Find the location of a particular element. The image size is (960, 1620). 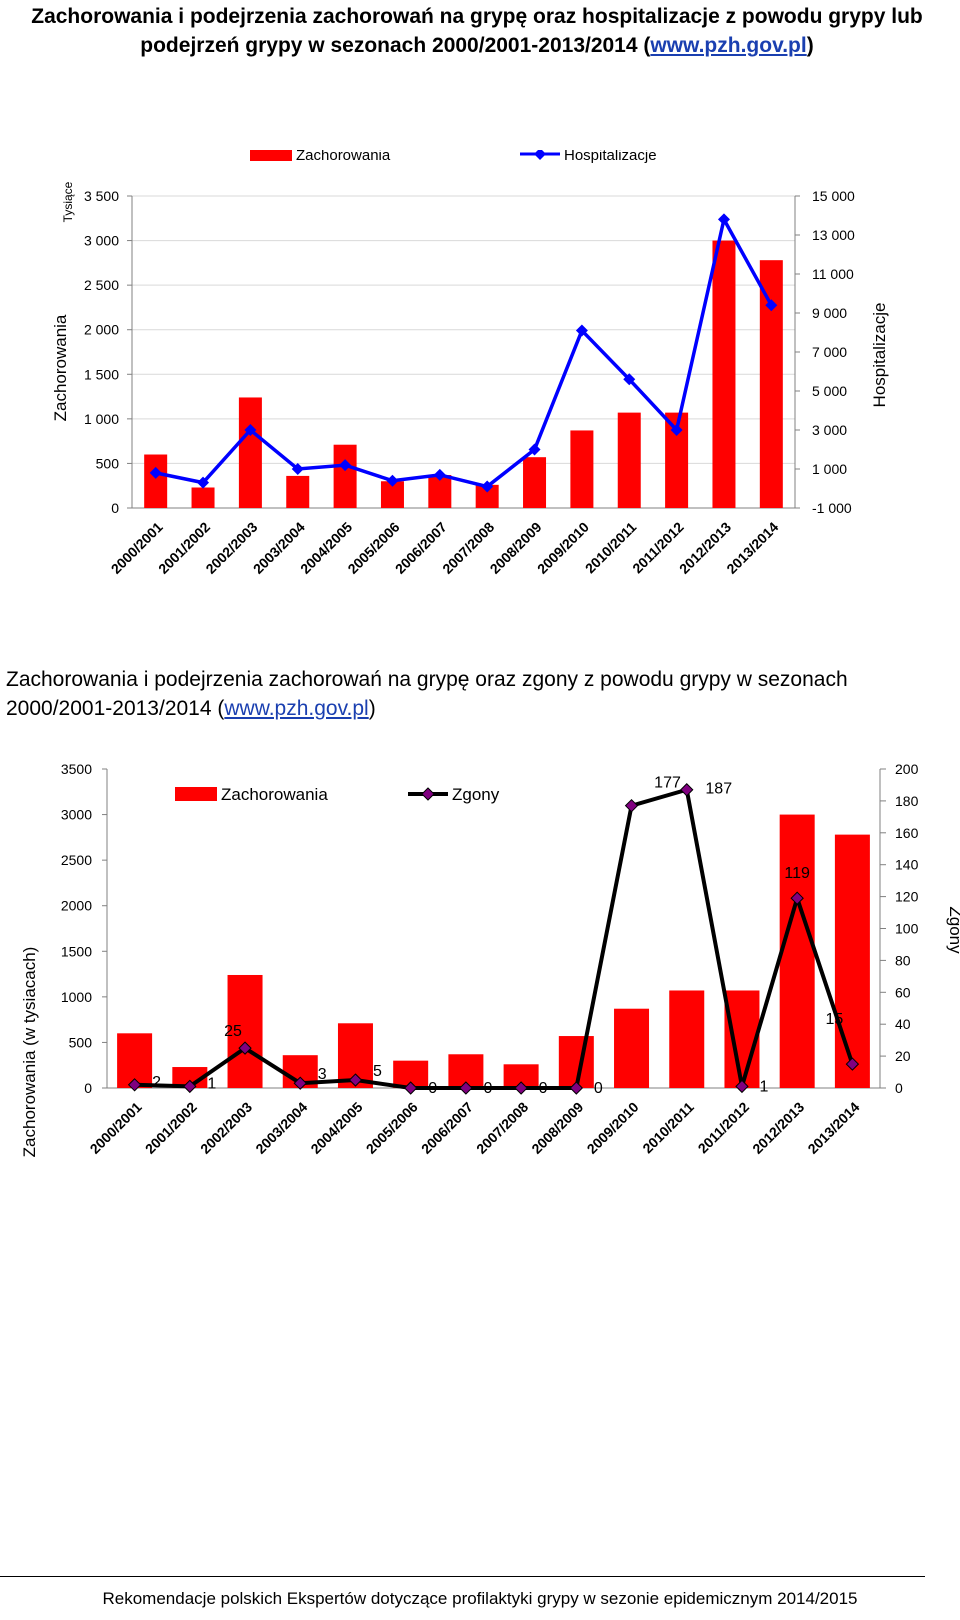

x-tick-label: 2010/2011 is located at coordinates (668, 1128).